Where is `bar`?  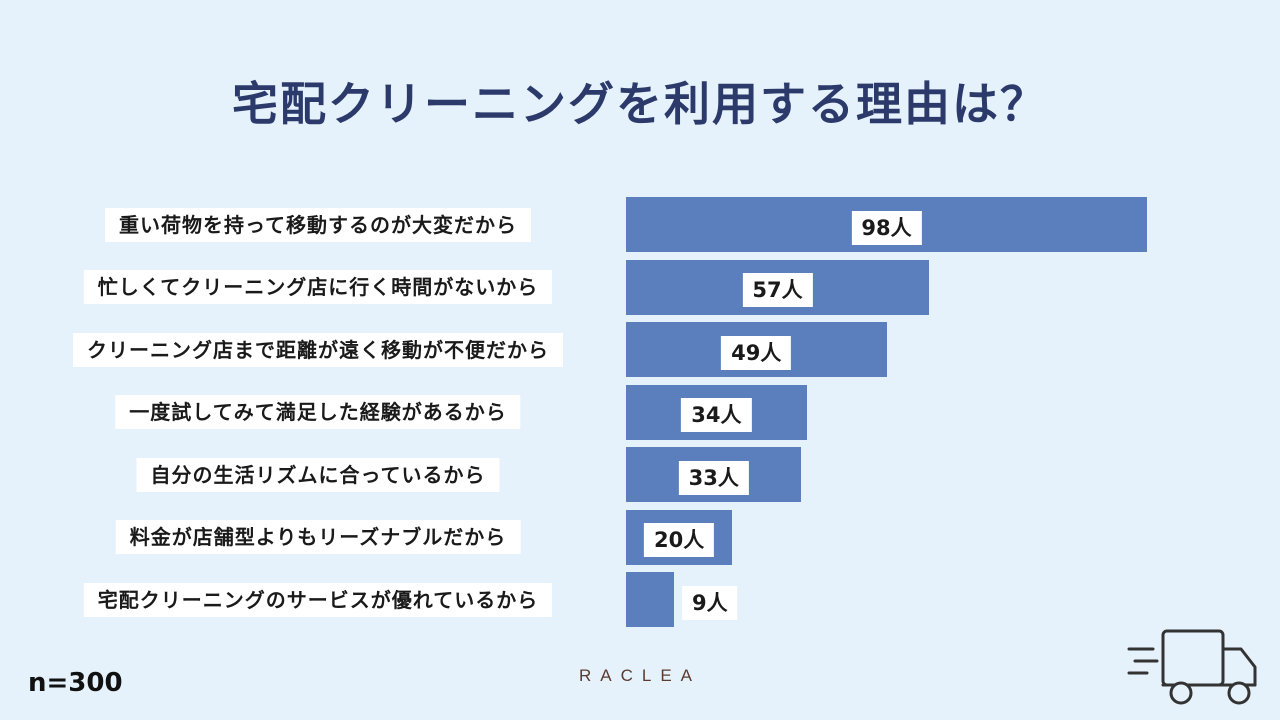
bar is located at coordinates (650, 599).